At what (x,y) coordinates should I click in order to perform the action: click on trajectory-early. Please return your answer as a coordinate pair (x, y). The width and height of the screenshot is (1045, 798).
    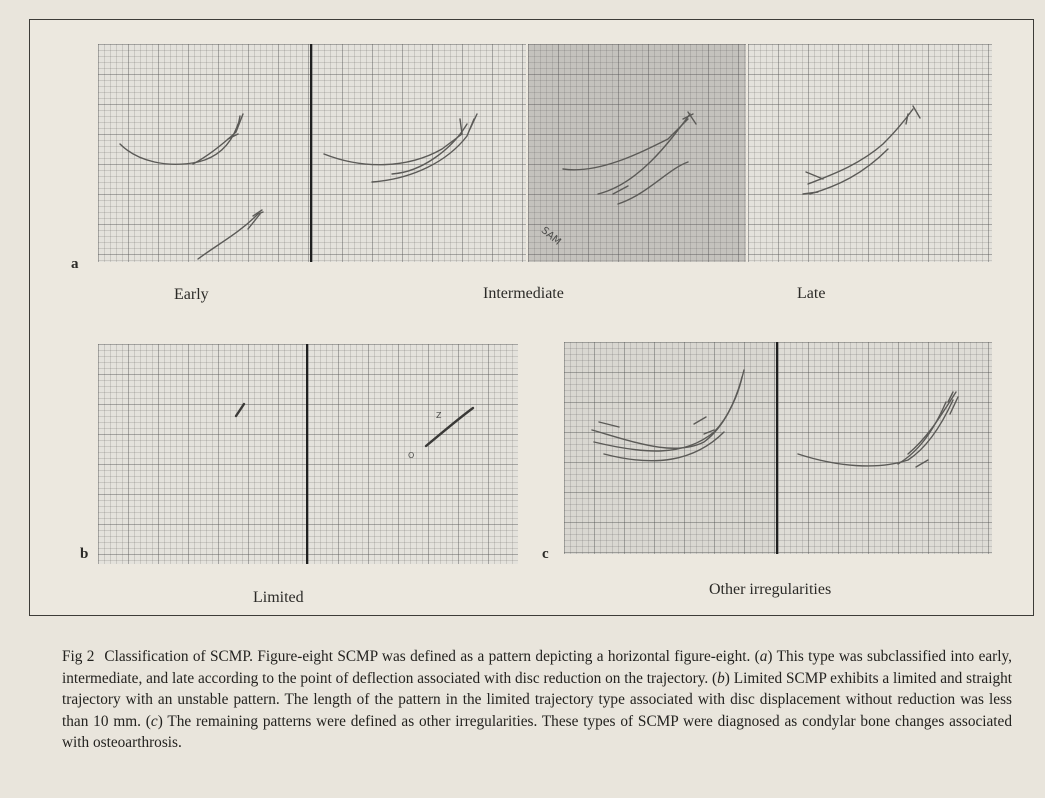
    Looking at the image, I should click on (191, 186).